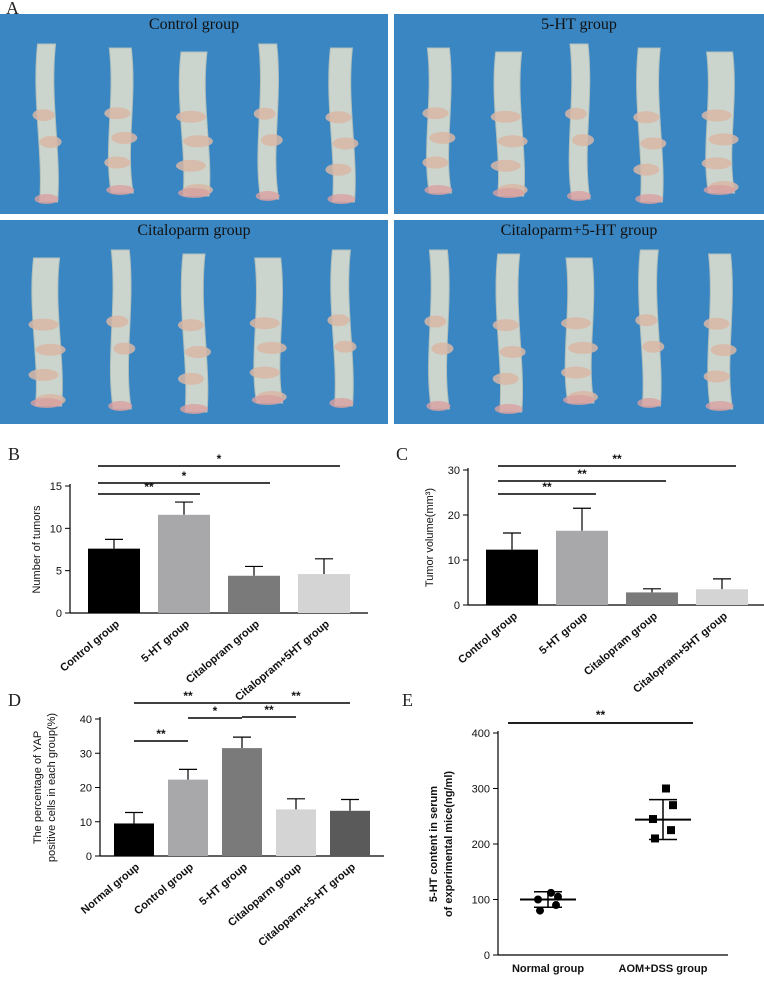 Image resolution: width=764 pixels, height=991 pixels. I want to click on photo-citaloparm-group: Citaloparm group, so click(194, 322).